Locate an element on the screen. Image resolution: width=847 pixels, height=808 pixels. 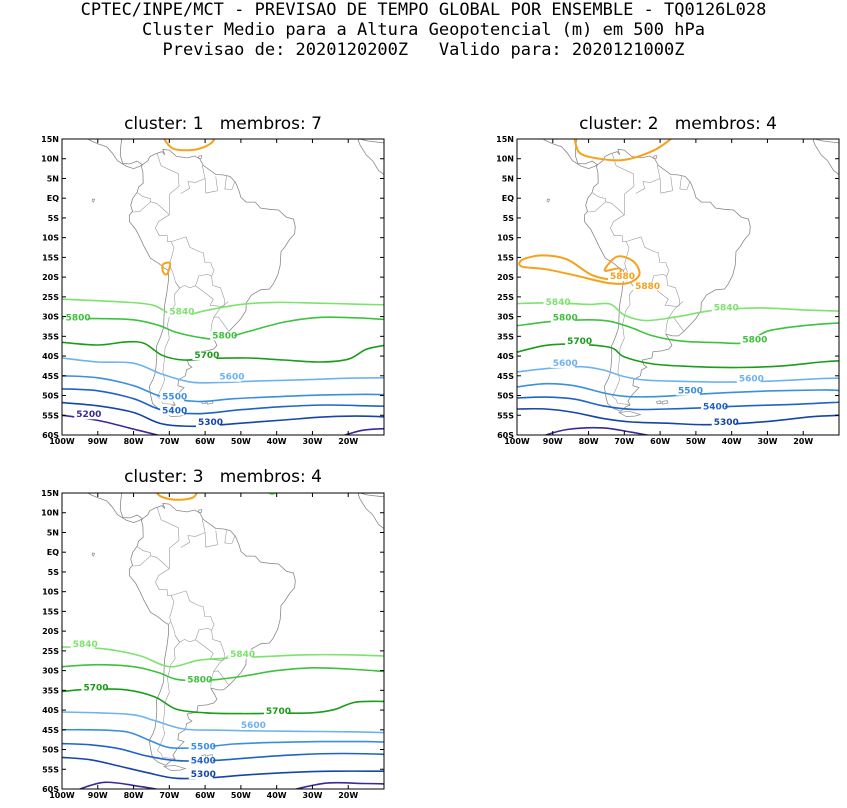
x-tick-label: 100W is located at coordinates (517, 441).